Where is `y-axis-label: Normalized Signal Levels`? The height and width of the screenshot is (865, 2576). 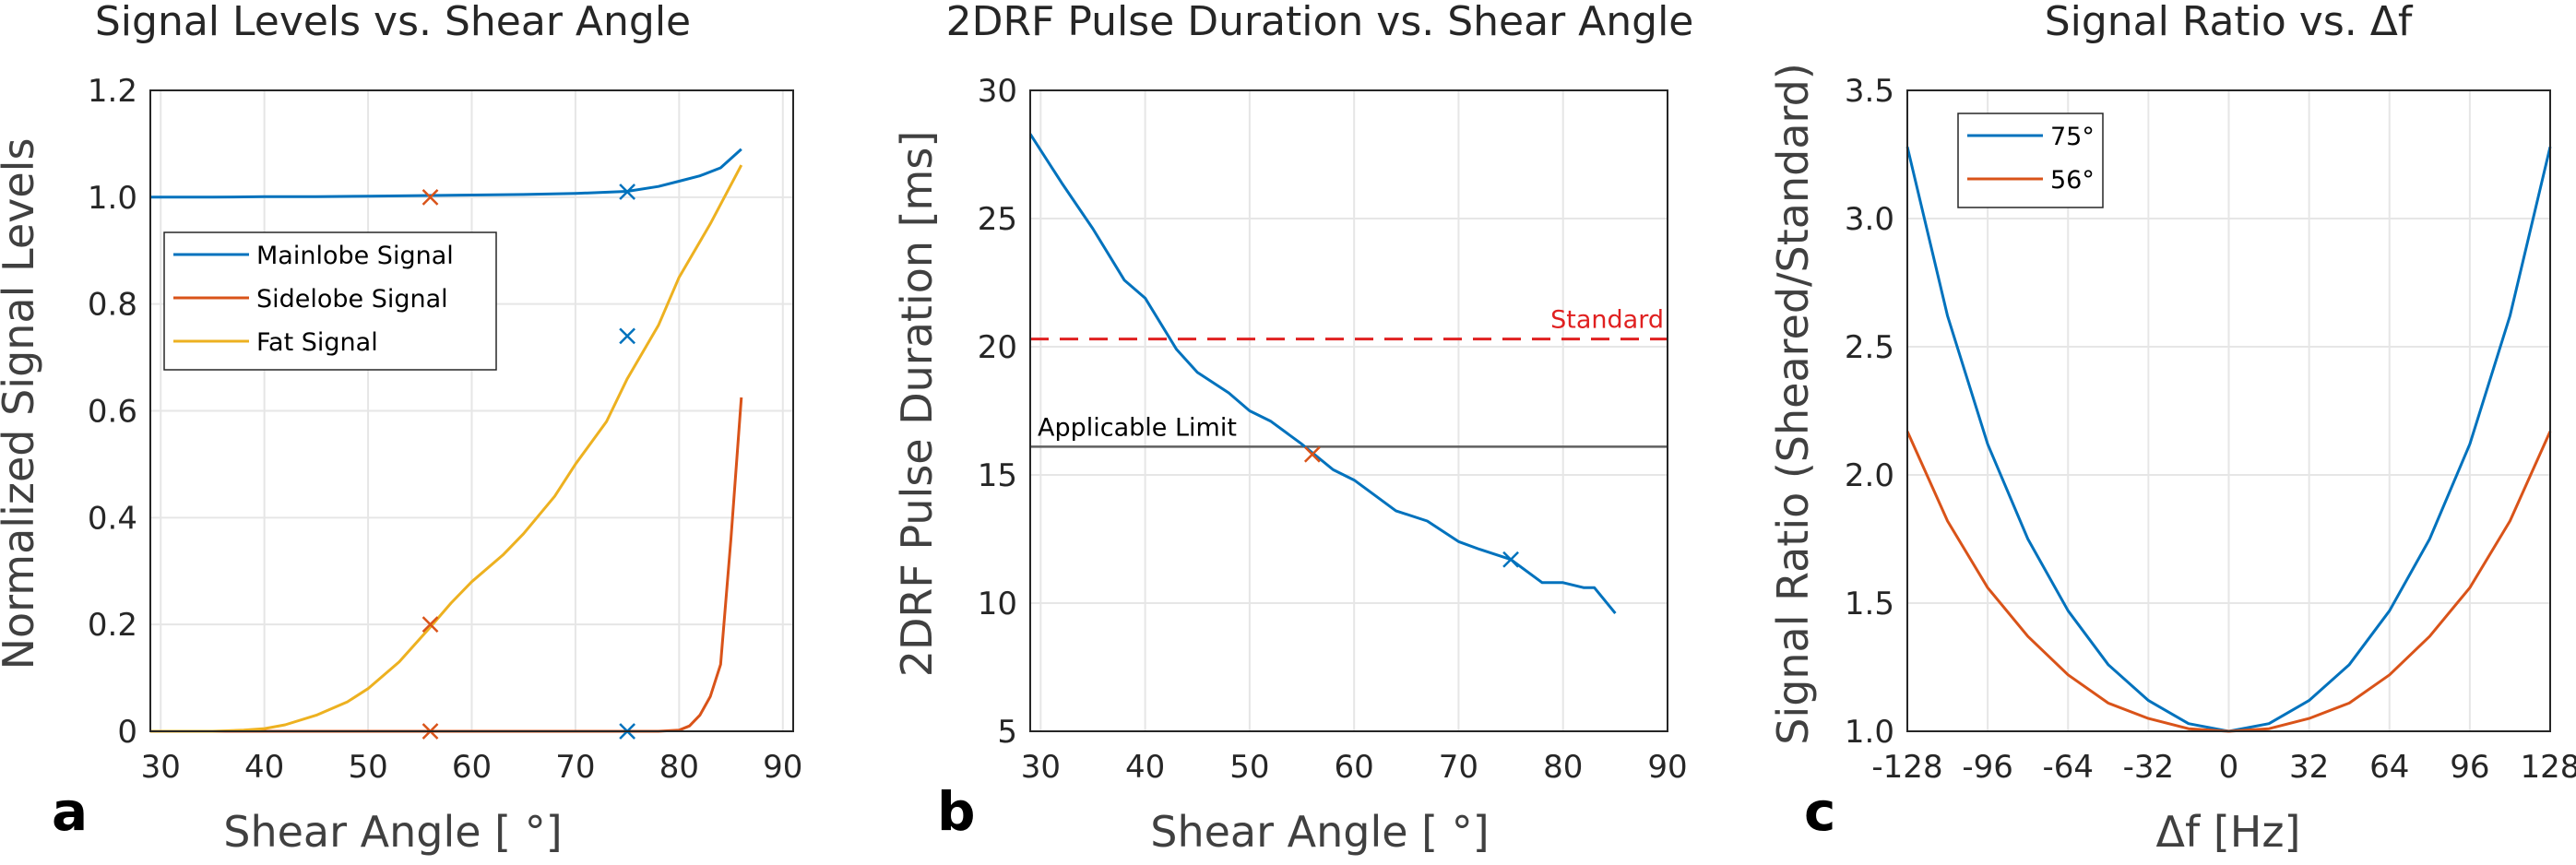
y-axis-label: Normalized Signal Levels is located at coordinates (21, 404).